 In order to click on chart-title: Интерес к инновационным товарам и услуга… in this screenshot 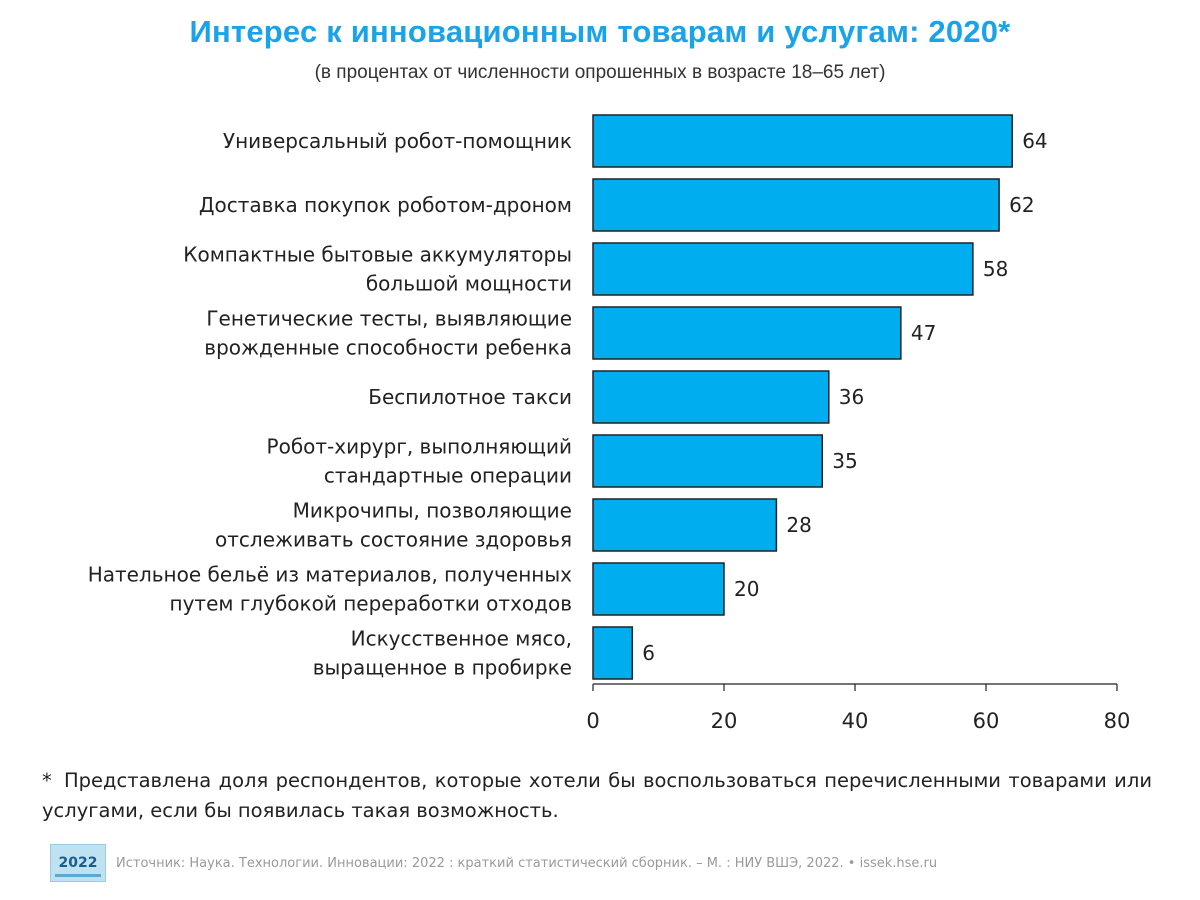, I will do `click(600, 31)`.